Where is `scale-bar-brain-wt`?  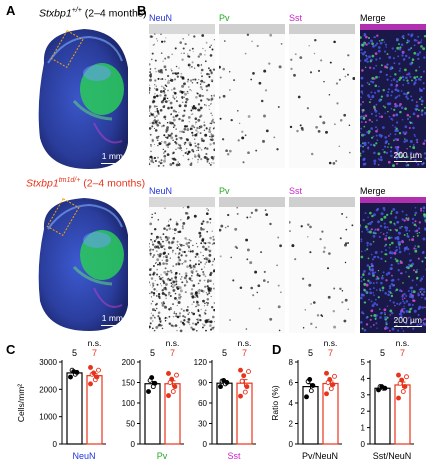
scale-bar-brain-wt is located at coordinates (112, 163).